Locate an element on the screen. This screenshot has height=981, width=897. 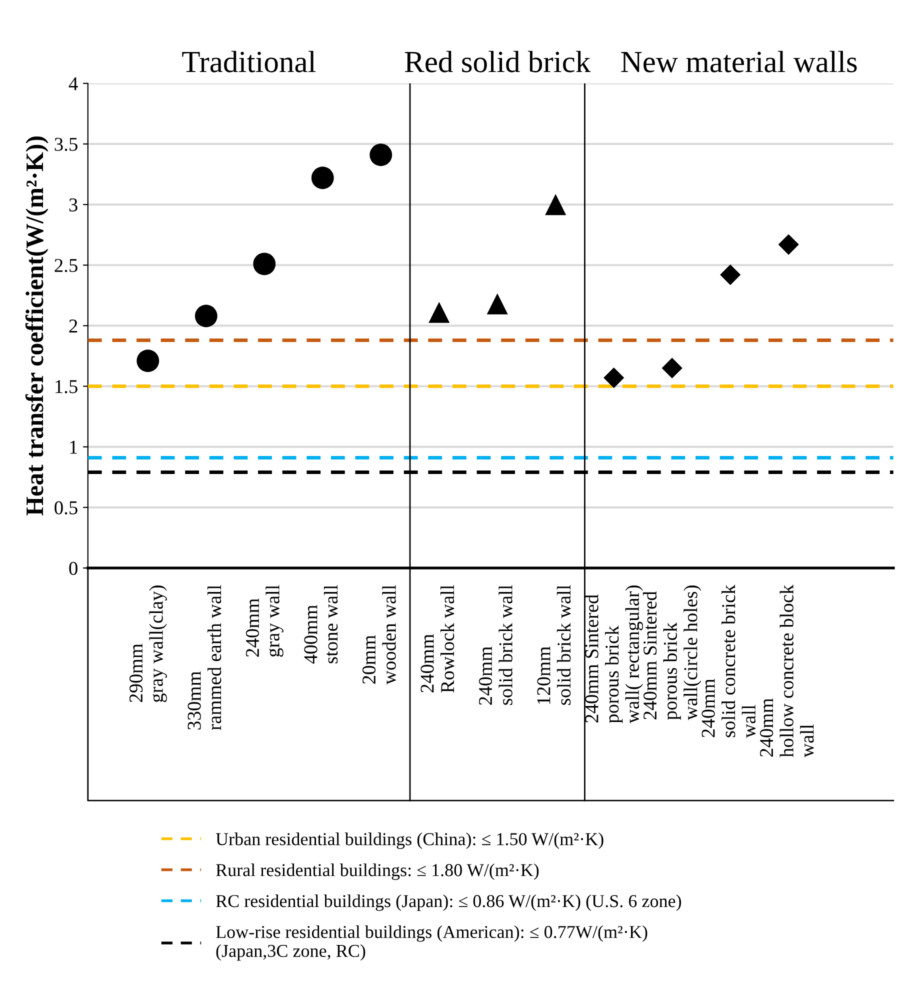
y-tick-label: 0 is located at coordinates (73, 568).